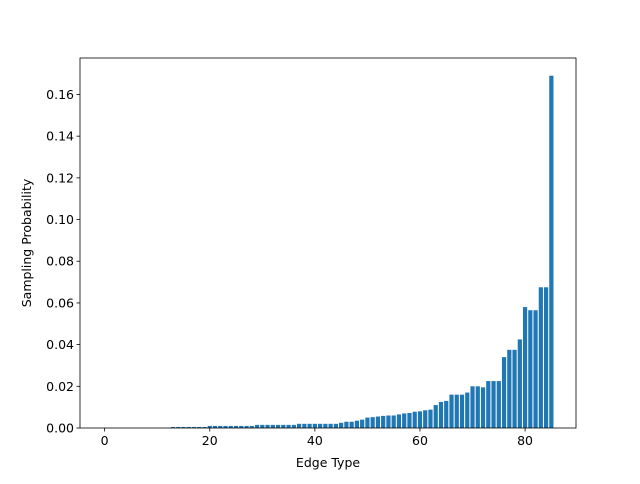  What do you see at coordinates (60, 386) in the screenshot?
I see `y-tick-label: 0.02` at bounding box center [60, 386].